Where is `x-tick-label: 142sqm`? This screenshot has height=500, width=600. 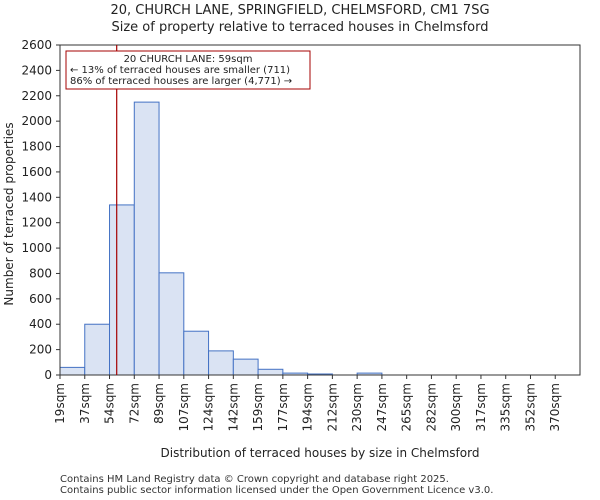
x-tick-label: 142sqm is located at coordinates (233, 407).